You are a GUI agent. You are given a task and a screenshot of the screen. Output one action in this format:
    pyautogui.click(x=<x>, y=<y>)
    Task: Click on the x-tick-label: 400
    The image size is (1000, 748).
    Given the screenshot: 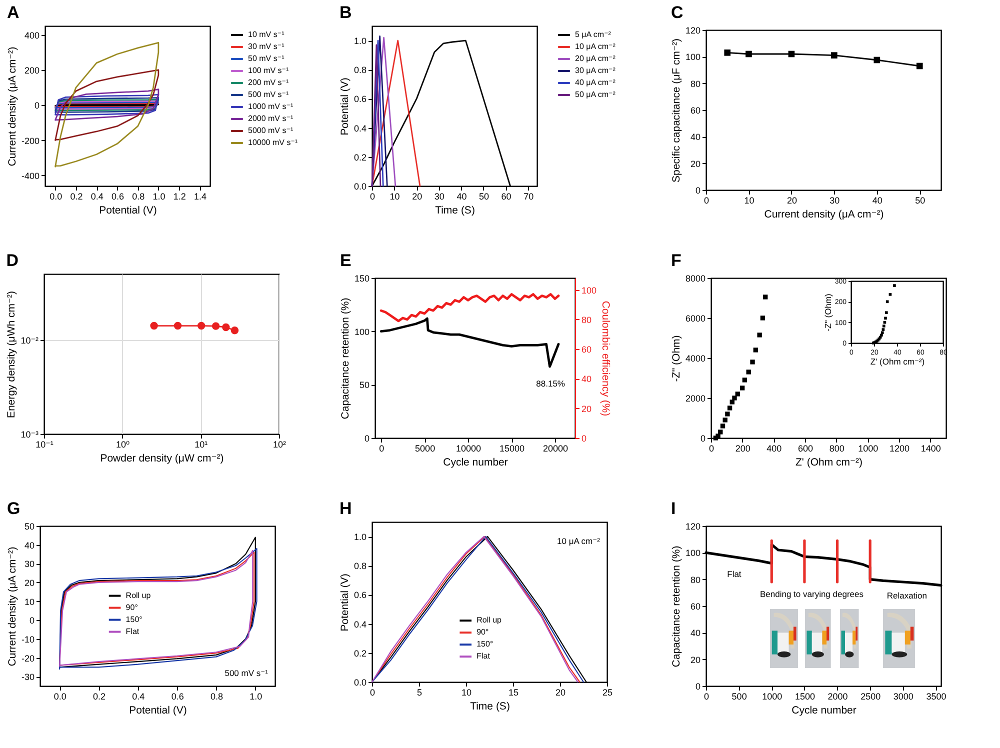 What is the action you would take?
    pyautogui.click(x=774, y=449)
    